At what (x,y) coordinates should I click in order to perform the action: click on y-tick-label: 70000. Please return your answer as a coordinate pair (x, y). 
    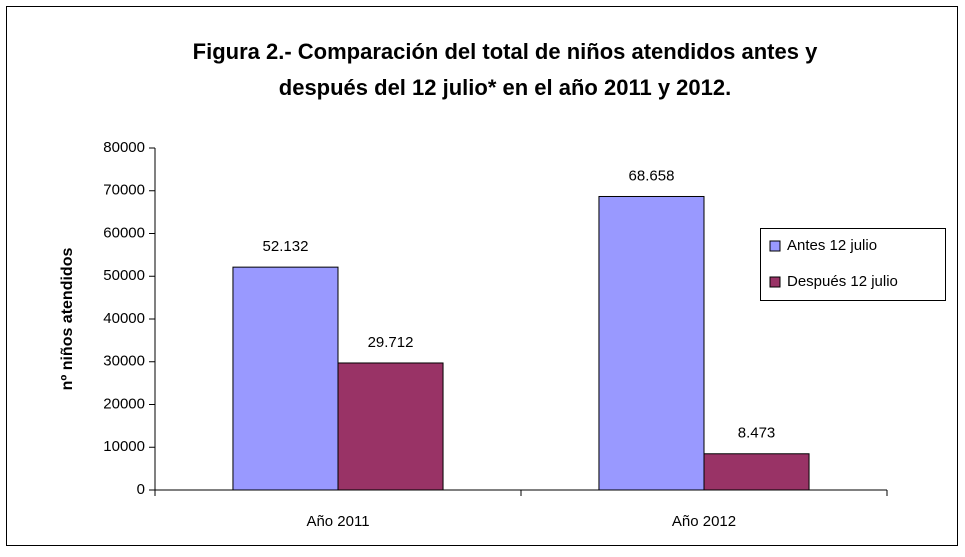
    Looking at the image, I should click on (124, 190).